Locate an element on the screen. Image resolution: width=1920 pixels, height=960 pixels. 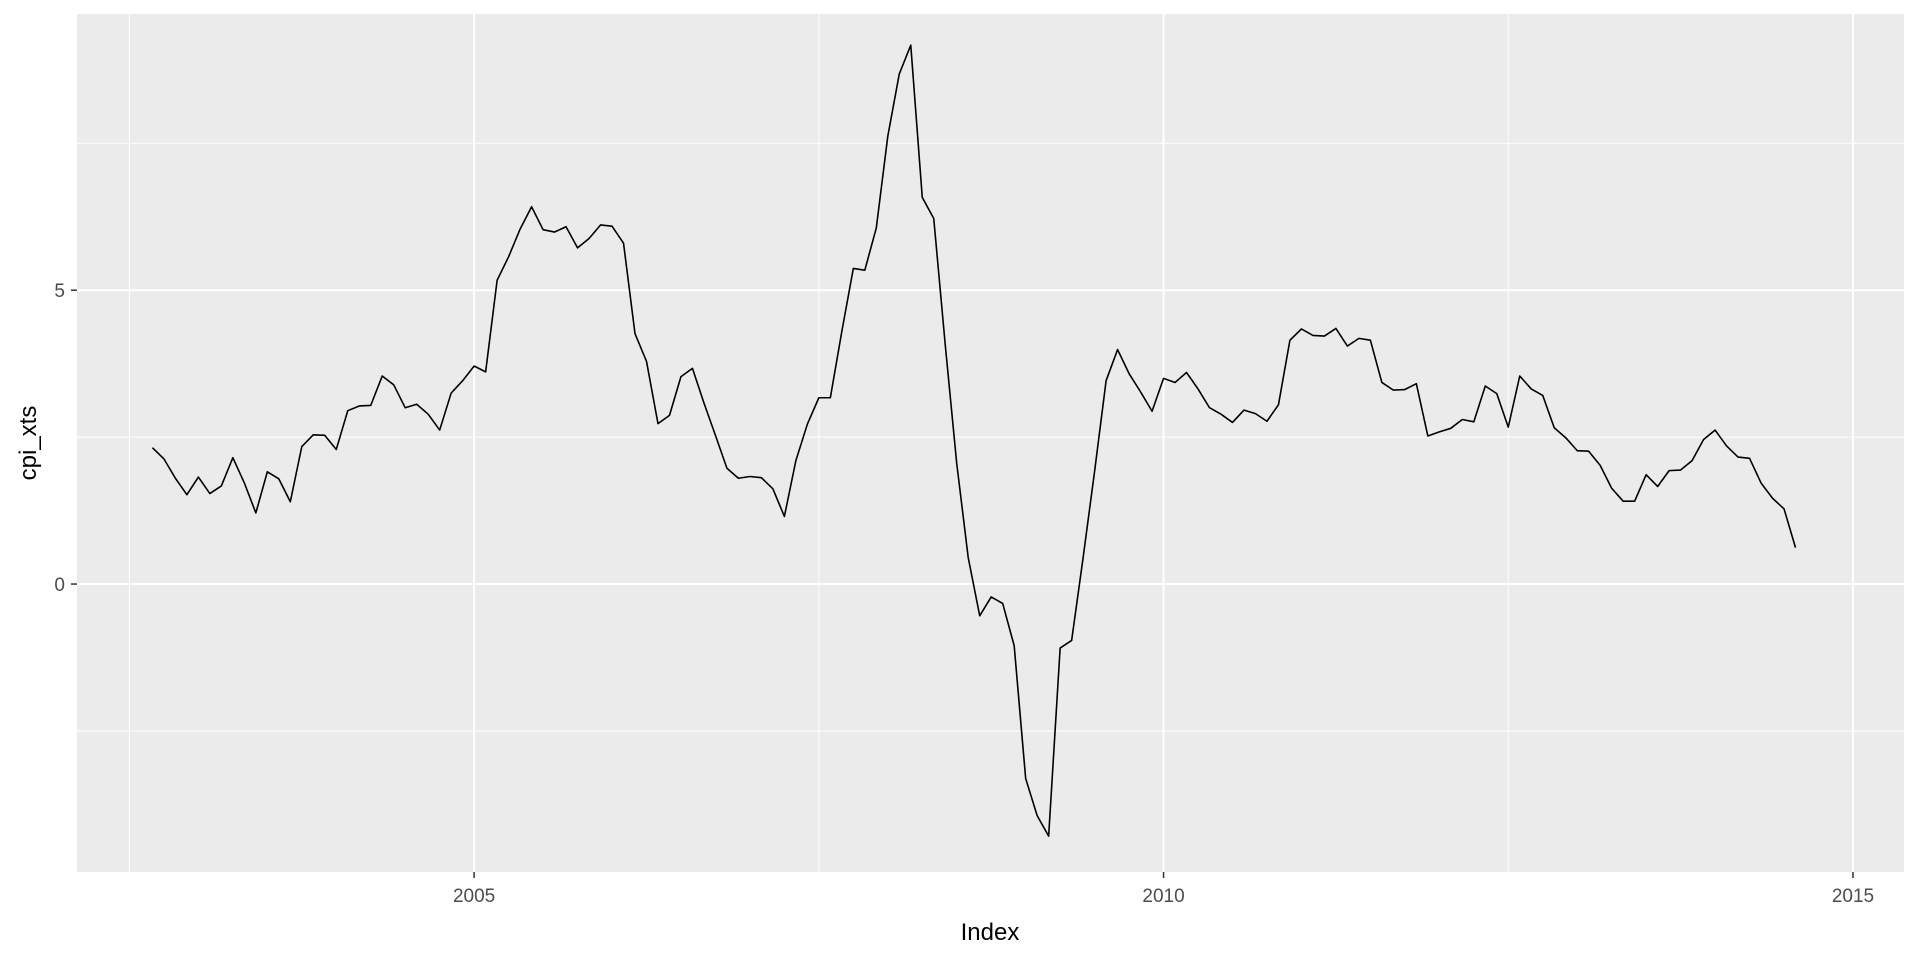
x-tick-label: 2010 is located at coordinates (1163, 896).